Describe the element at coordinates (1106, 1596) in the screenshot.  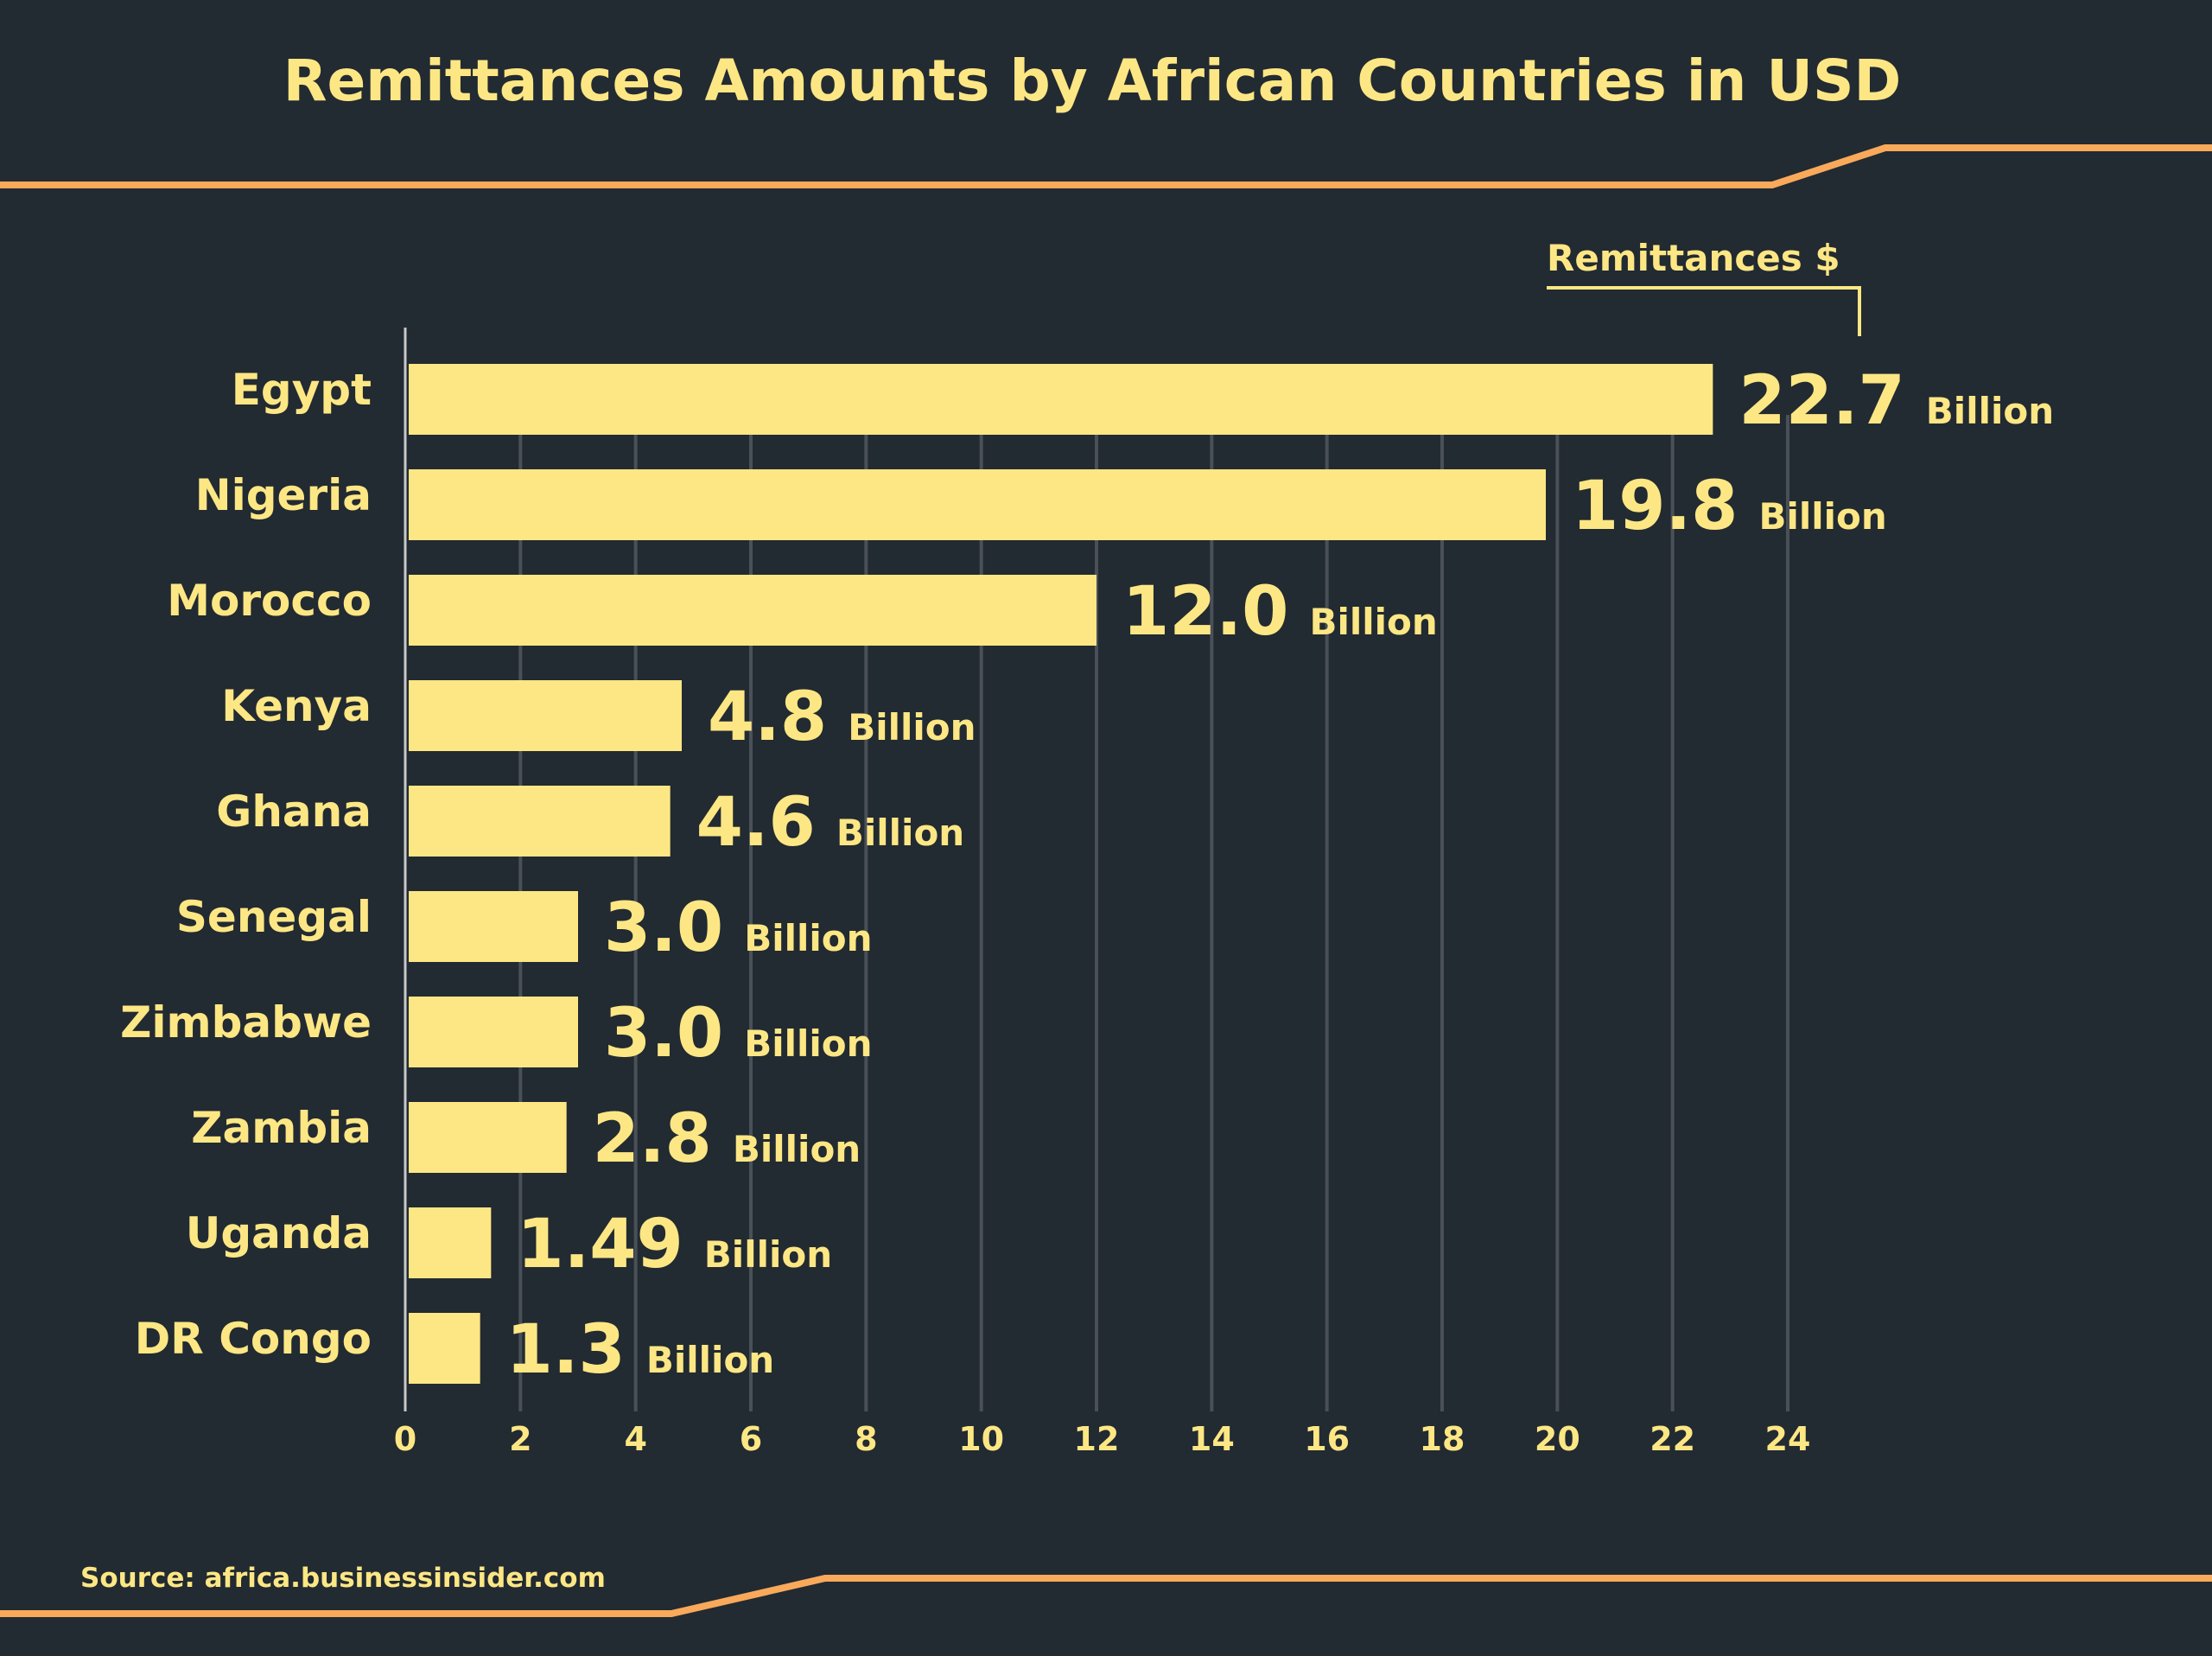
I see `bottom-accent-line` at that location.